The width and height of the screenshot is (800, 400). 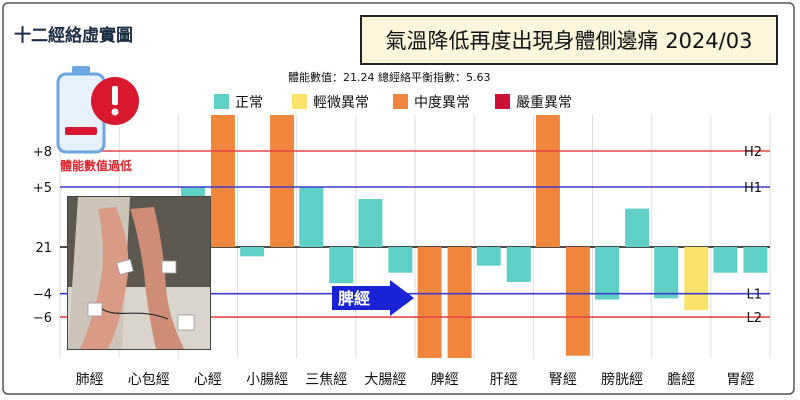 What do you see at coordinates (42, 295) in the screenshot?
I see `y-tick-label: −4` at bounding box center [42, 295].